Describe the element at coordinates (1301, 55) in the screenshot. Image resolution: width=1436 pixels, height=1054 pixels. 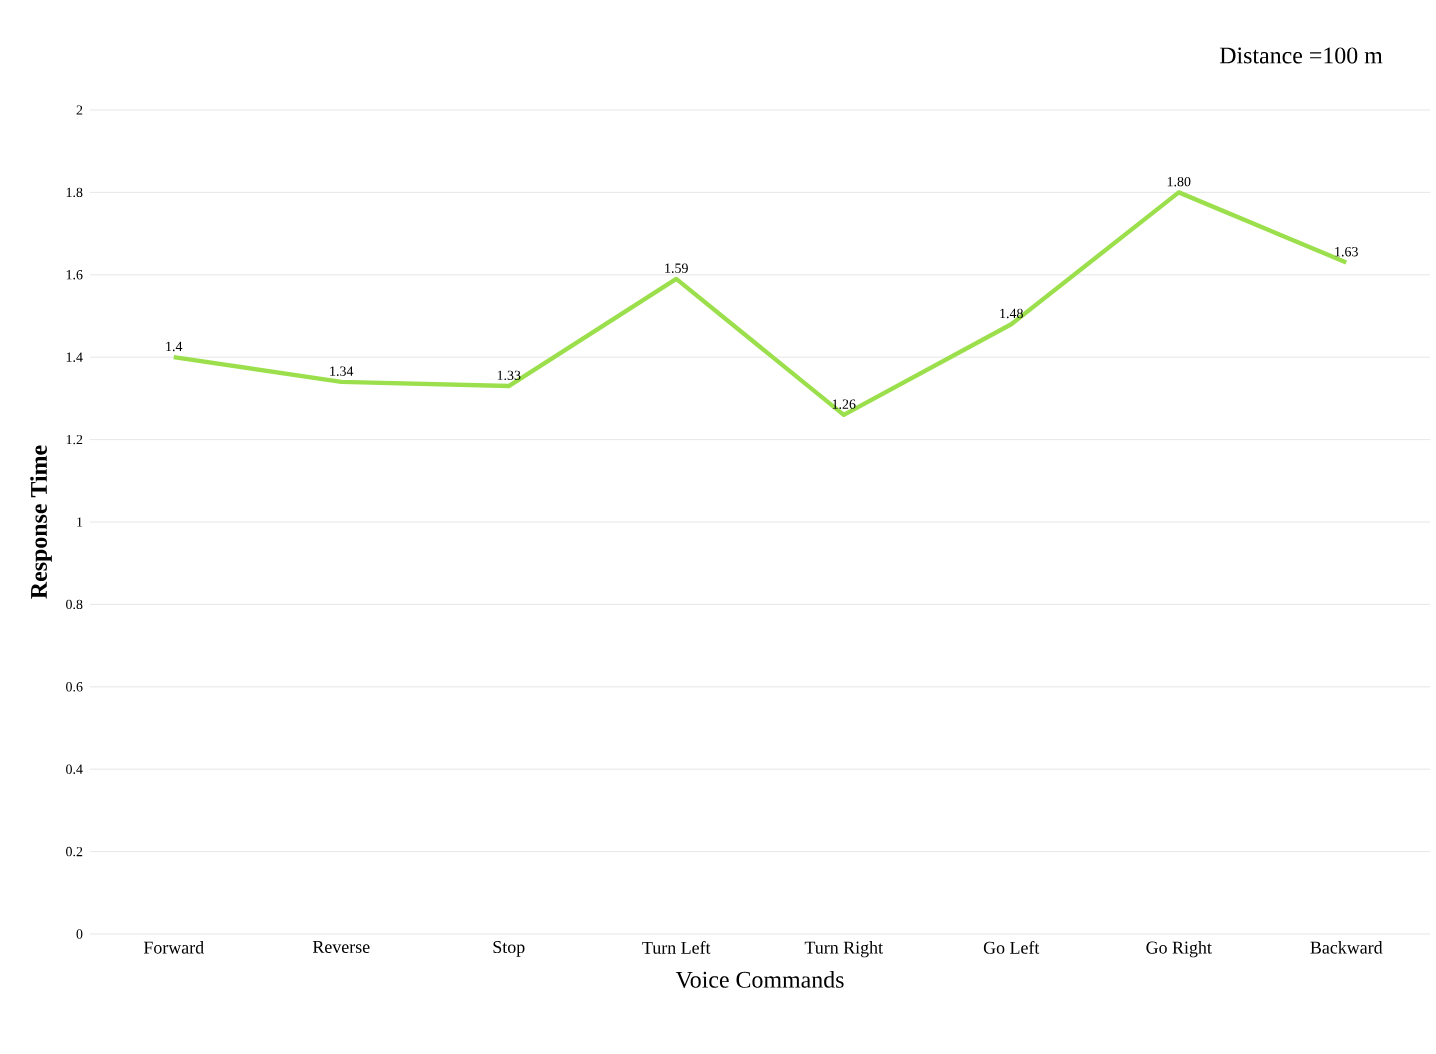
I see `chart-title: Distance =100 m` at that location.